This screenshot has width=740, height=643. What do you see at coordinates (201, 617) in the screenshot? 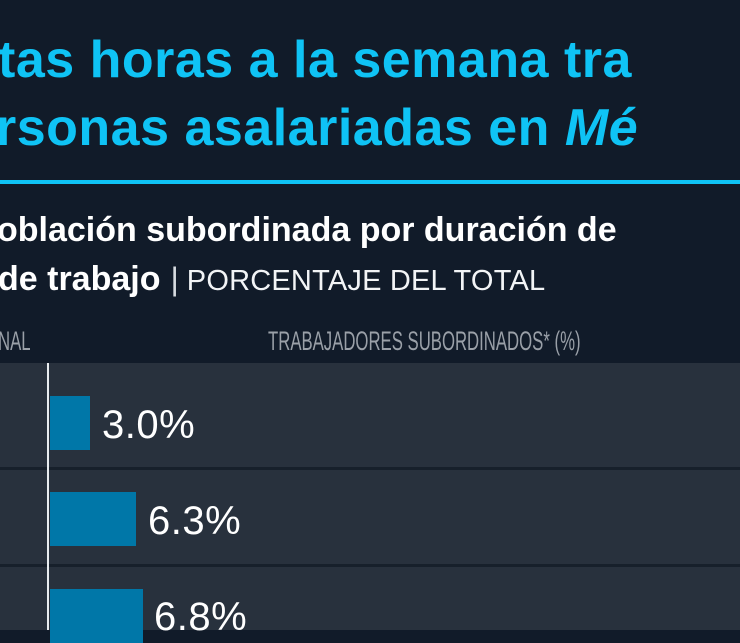
I see `bar-value-label: 6.8%` at bounding box center [201, 617].